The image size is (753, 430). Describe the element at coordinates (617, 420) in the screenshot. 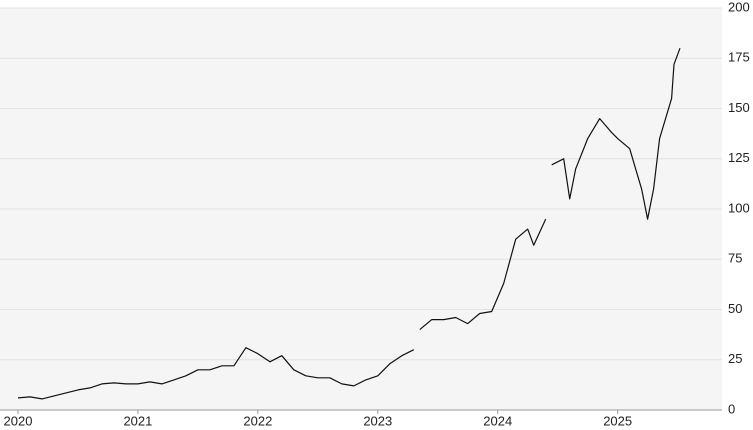

I see `x-tick-label: 2025` at that location.